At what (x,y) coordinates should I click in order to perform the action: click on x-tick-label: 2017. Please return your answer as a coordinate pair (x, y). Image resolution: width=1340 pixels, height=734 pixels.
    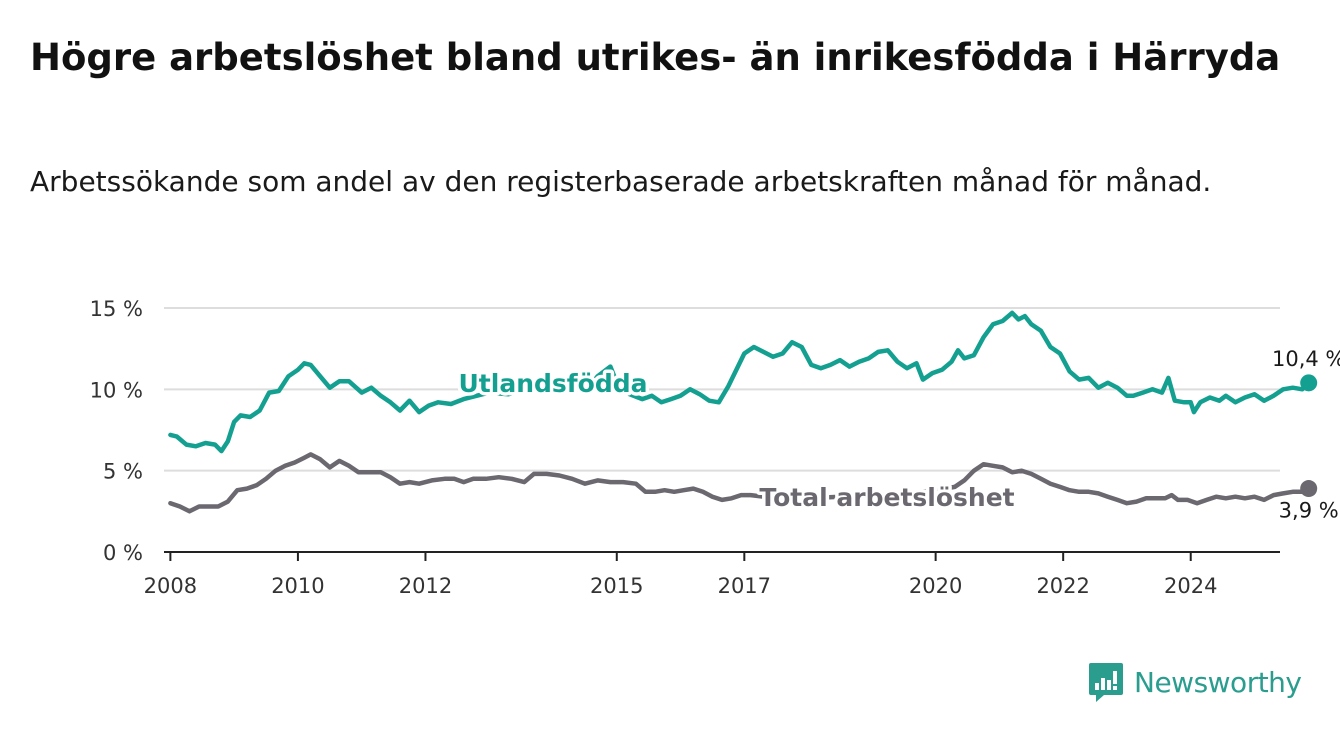
    Looking at the image, I should click on (744, 586).